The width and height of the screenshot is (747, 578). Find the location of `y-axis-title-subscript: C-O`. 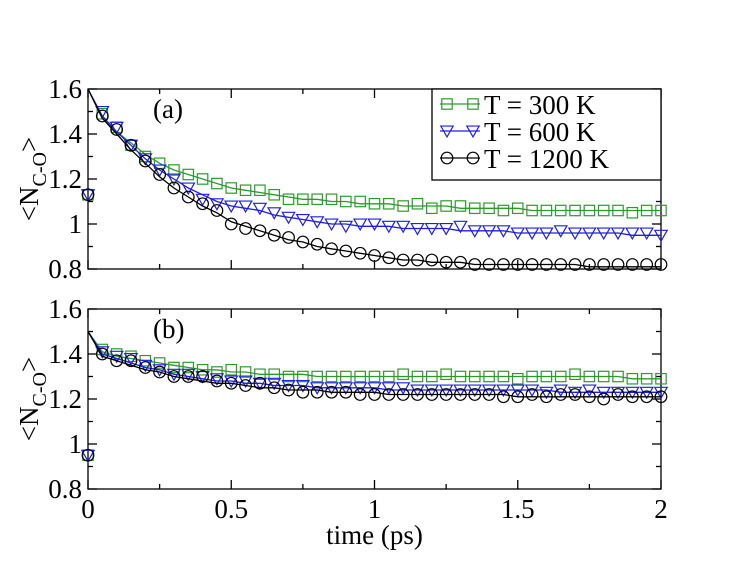

y-axis-title-subscript: C-O is located at coordinates (40, 169).